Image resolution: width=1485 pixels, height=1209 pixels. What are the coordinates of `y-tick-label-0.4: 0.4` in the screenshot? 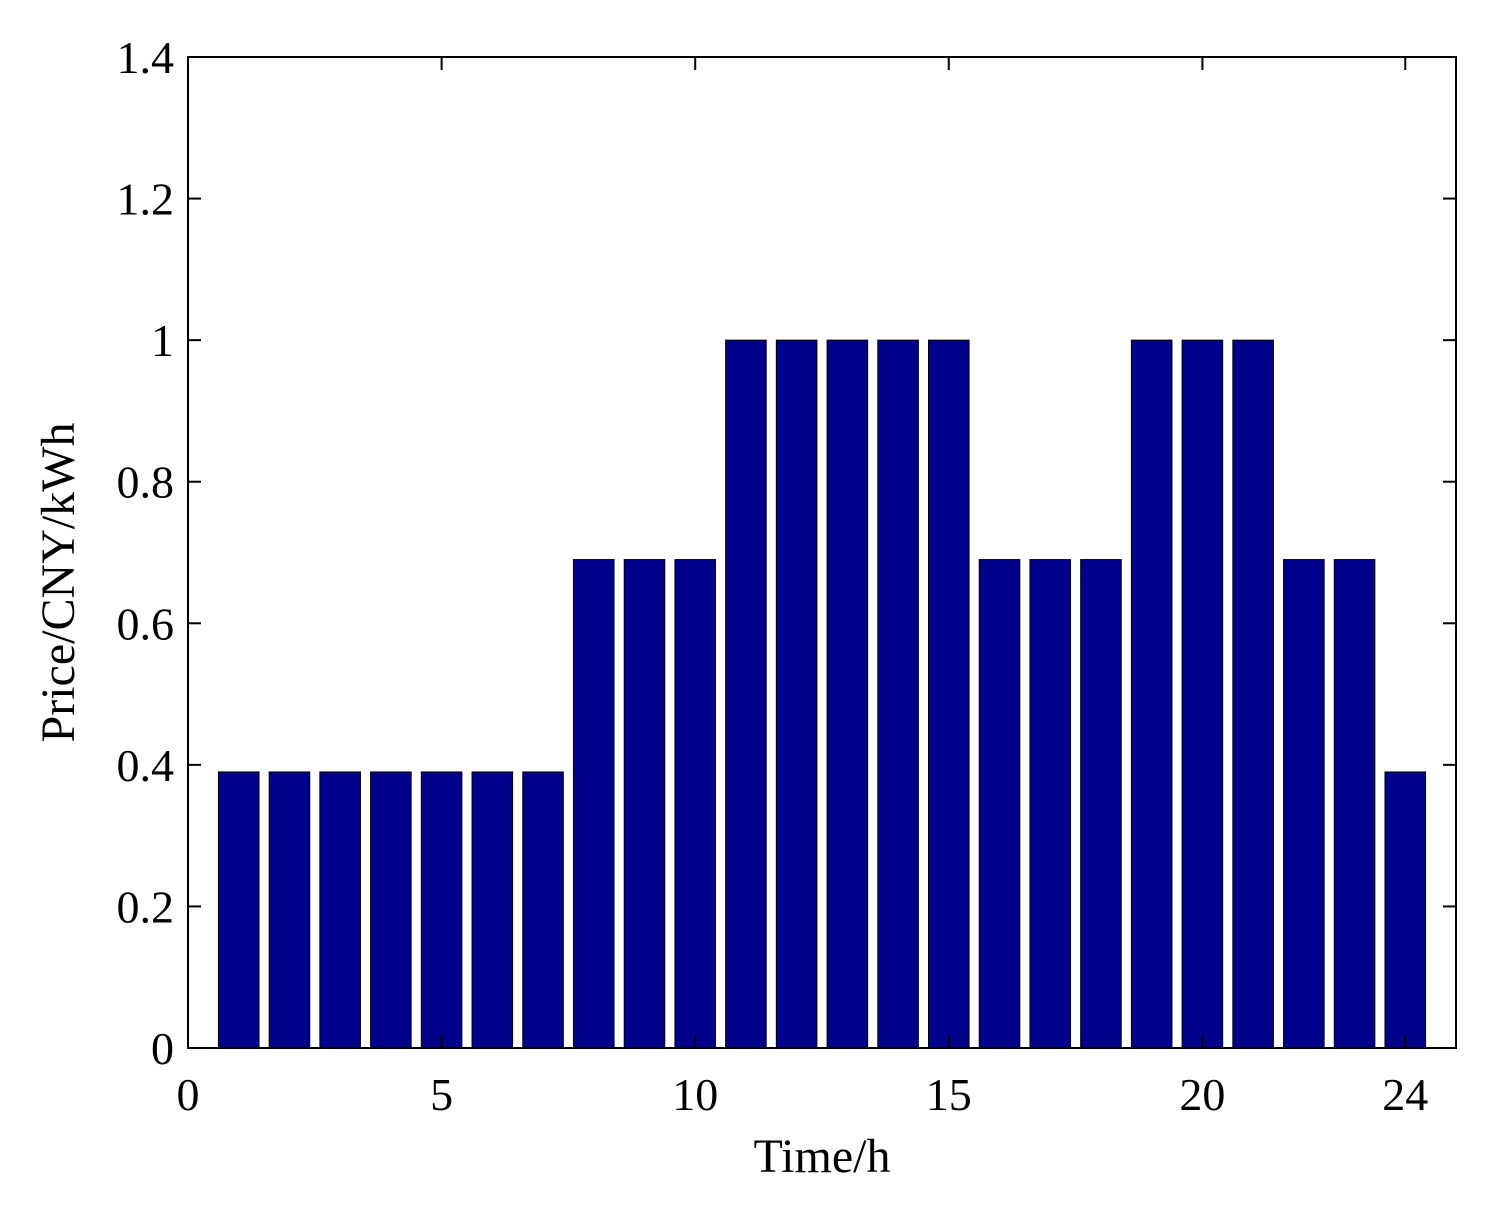 It's located at (146, 765).